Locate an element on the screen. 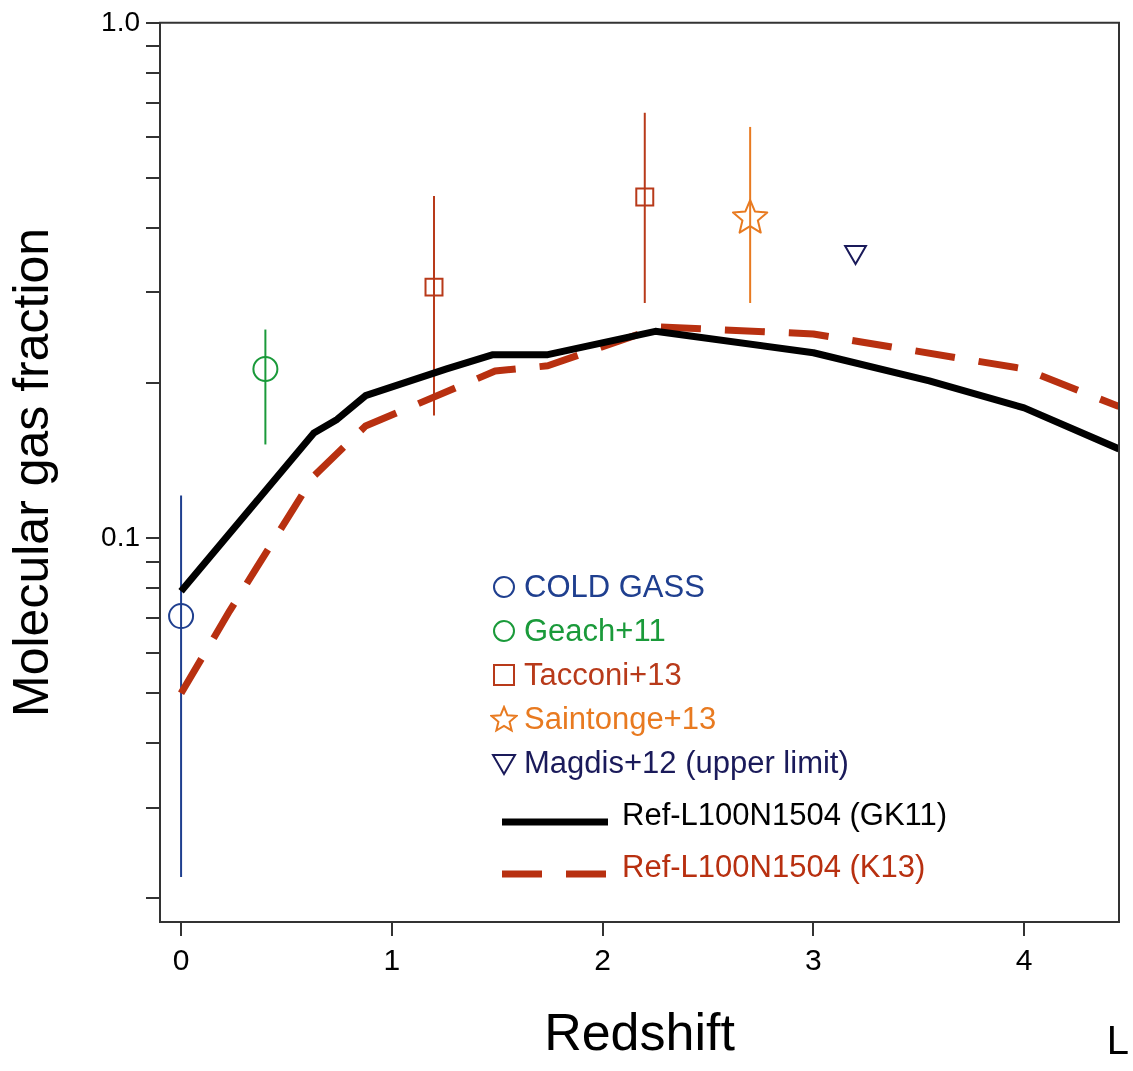 The width and height of the screenshot is (1133, 1071). x-tick-label: 4 is located at coordinates (1024, 960).